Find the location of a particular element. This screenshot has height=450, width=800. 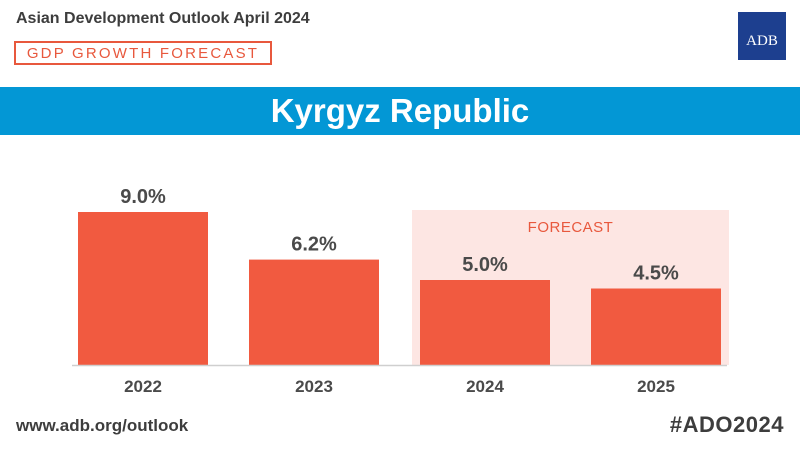

category-label-2025: 2025 is located at coordinates (656, 386).